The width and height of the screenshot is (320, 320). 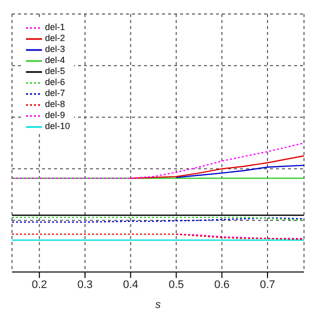 I want to click on legend-label: del-4, so click(x=55, y=60).